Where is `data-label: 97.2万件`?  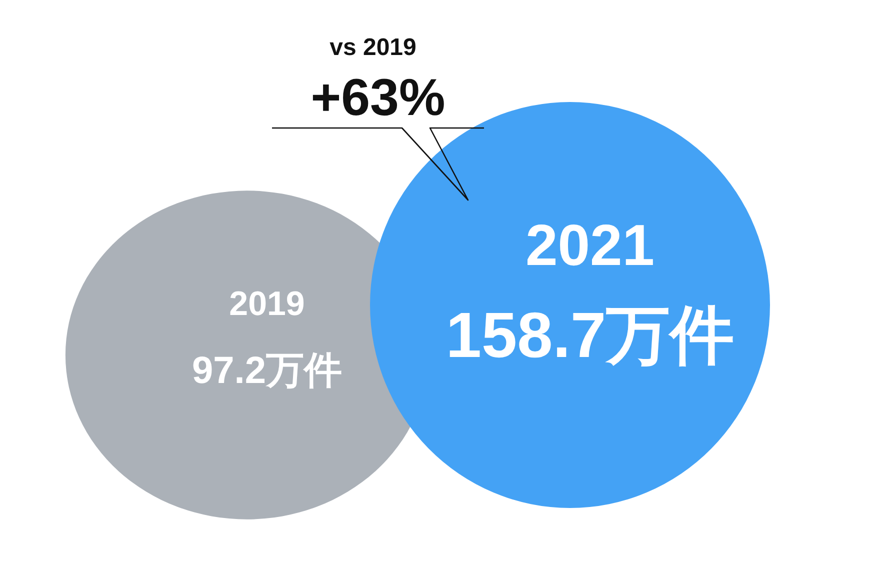 data-label: 97.2万件 is located at coordinates (267, 371).